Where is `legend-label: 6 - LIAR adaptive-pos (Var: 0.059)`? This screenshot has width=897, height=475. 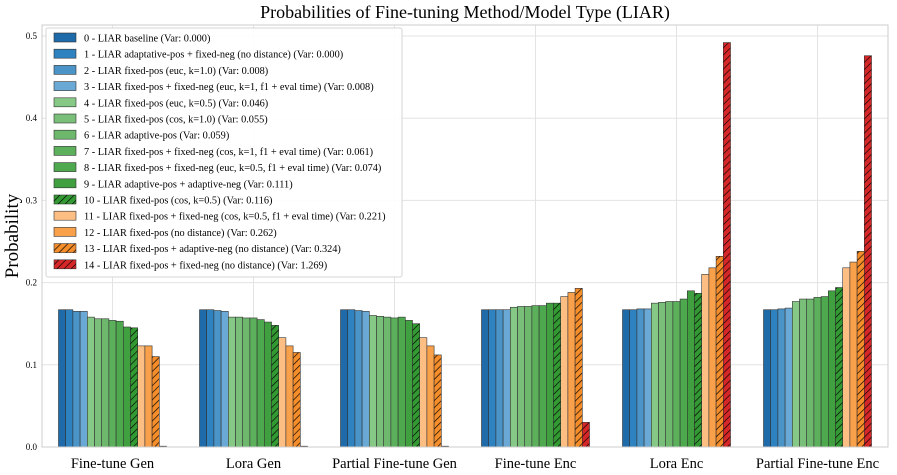
legend-label: 6 - LIAR adaptive-pos (Var: 0.059) is located at coordinates (156, 136).